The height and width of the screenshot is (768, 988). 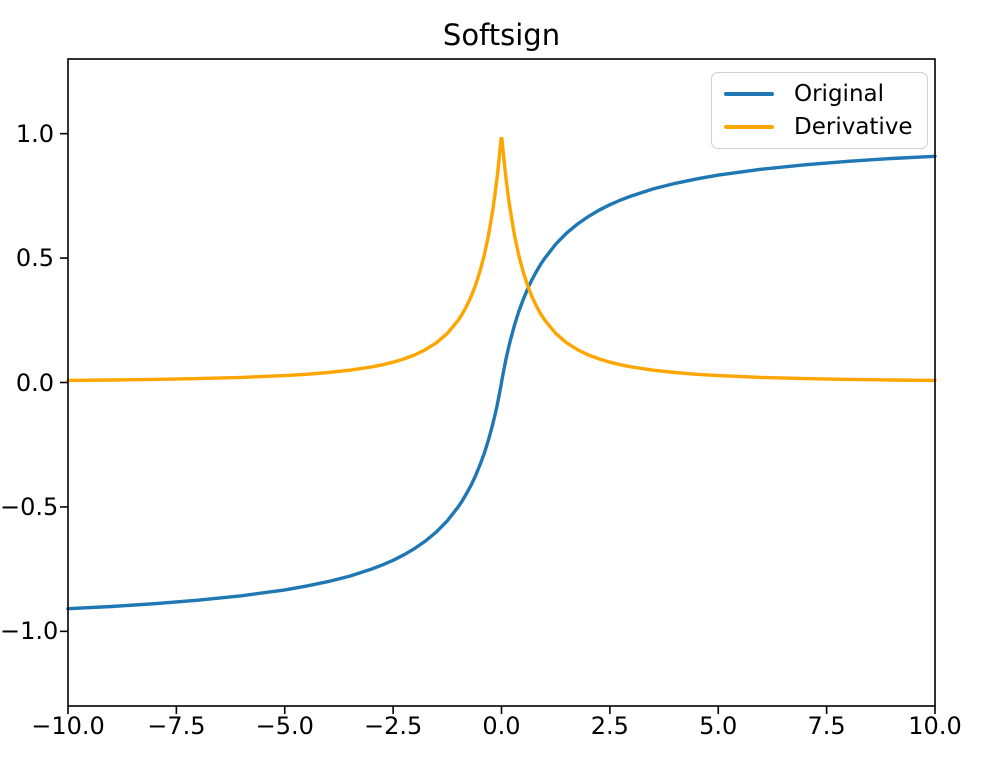 What do you see at coordinates (176, 726) in the screenshot?
I see `x-tick-label: −7.5` at bounding box center [176, 726].